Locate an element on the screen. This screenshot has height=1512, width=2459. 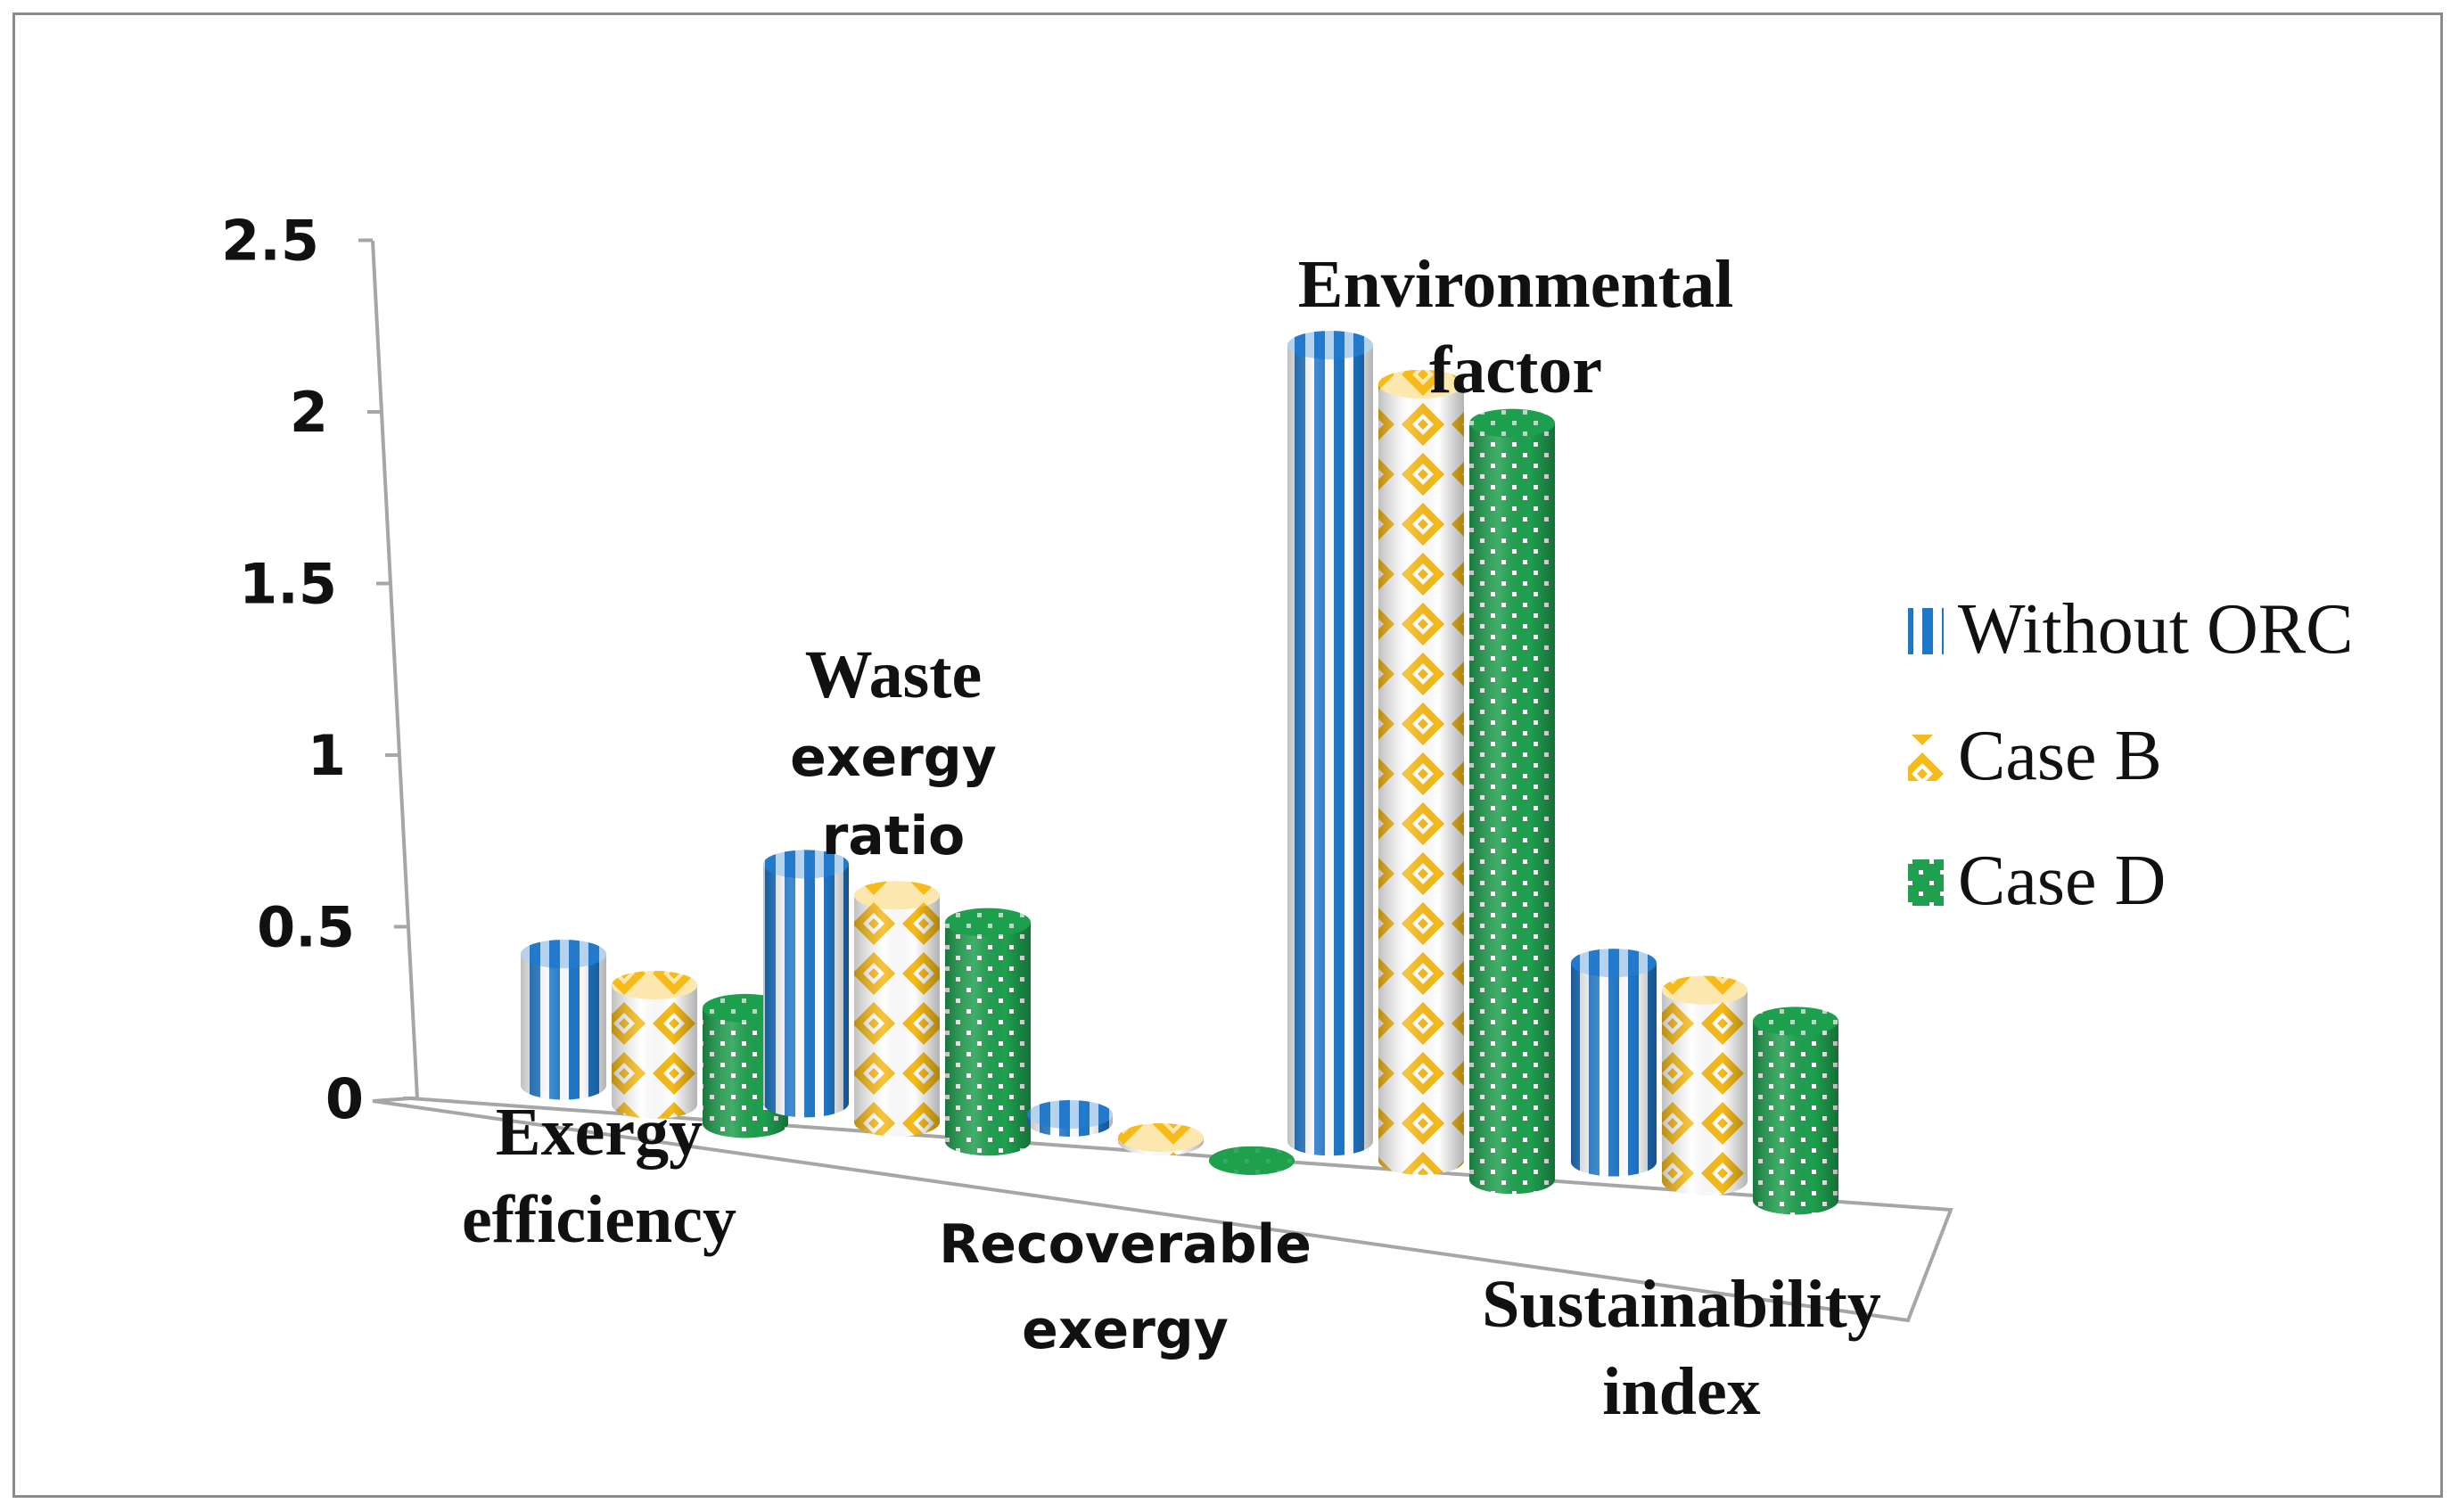
y-tick-label: 2 is located at coordinates (309, 412).